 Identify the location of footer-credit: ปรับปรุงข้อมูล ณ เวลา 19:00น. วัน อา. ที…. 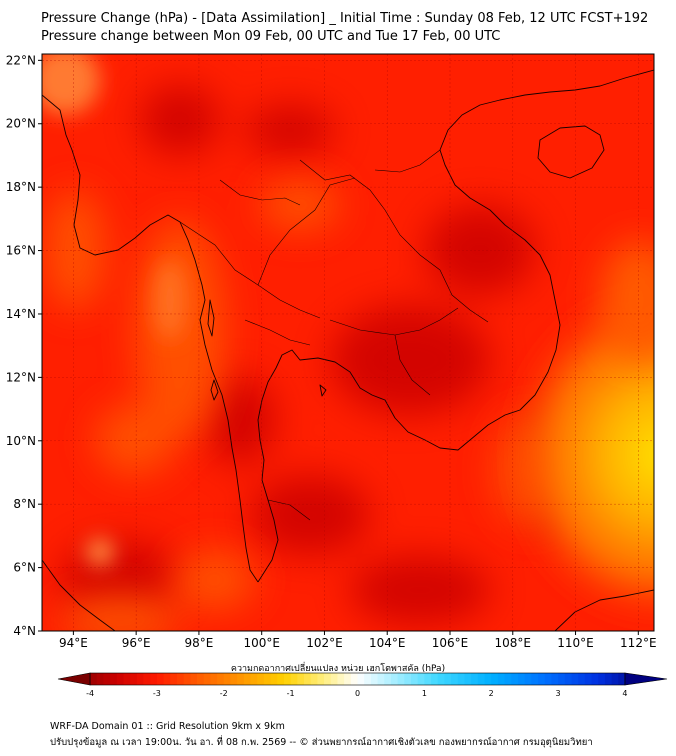
(321, 742).